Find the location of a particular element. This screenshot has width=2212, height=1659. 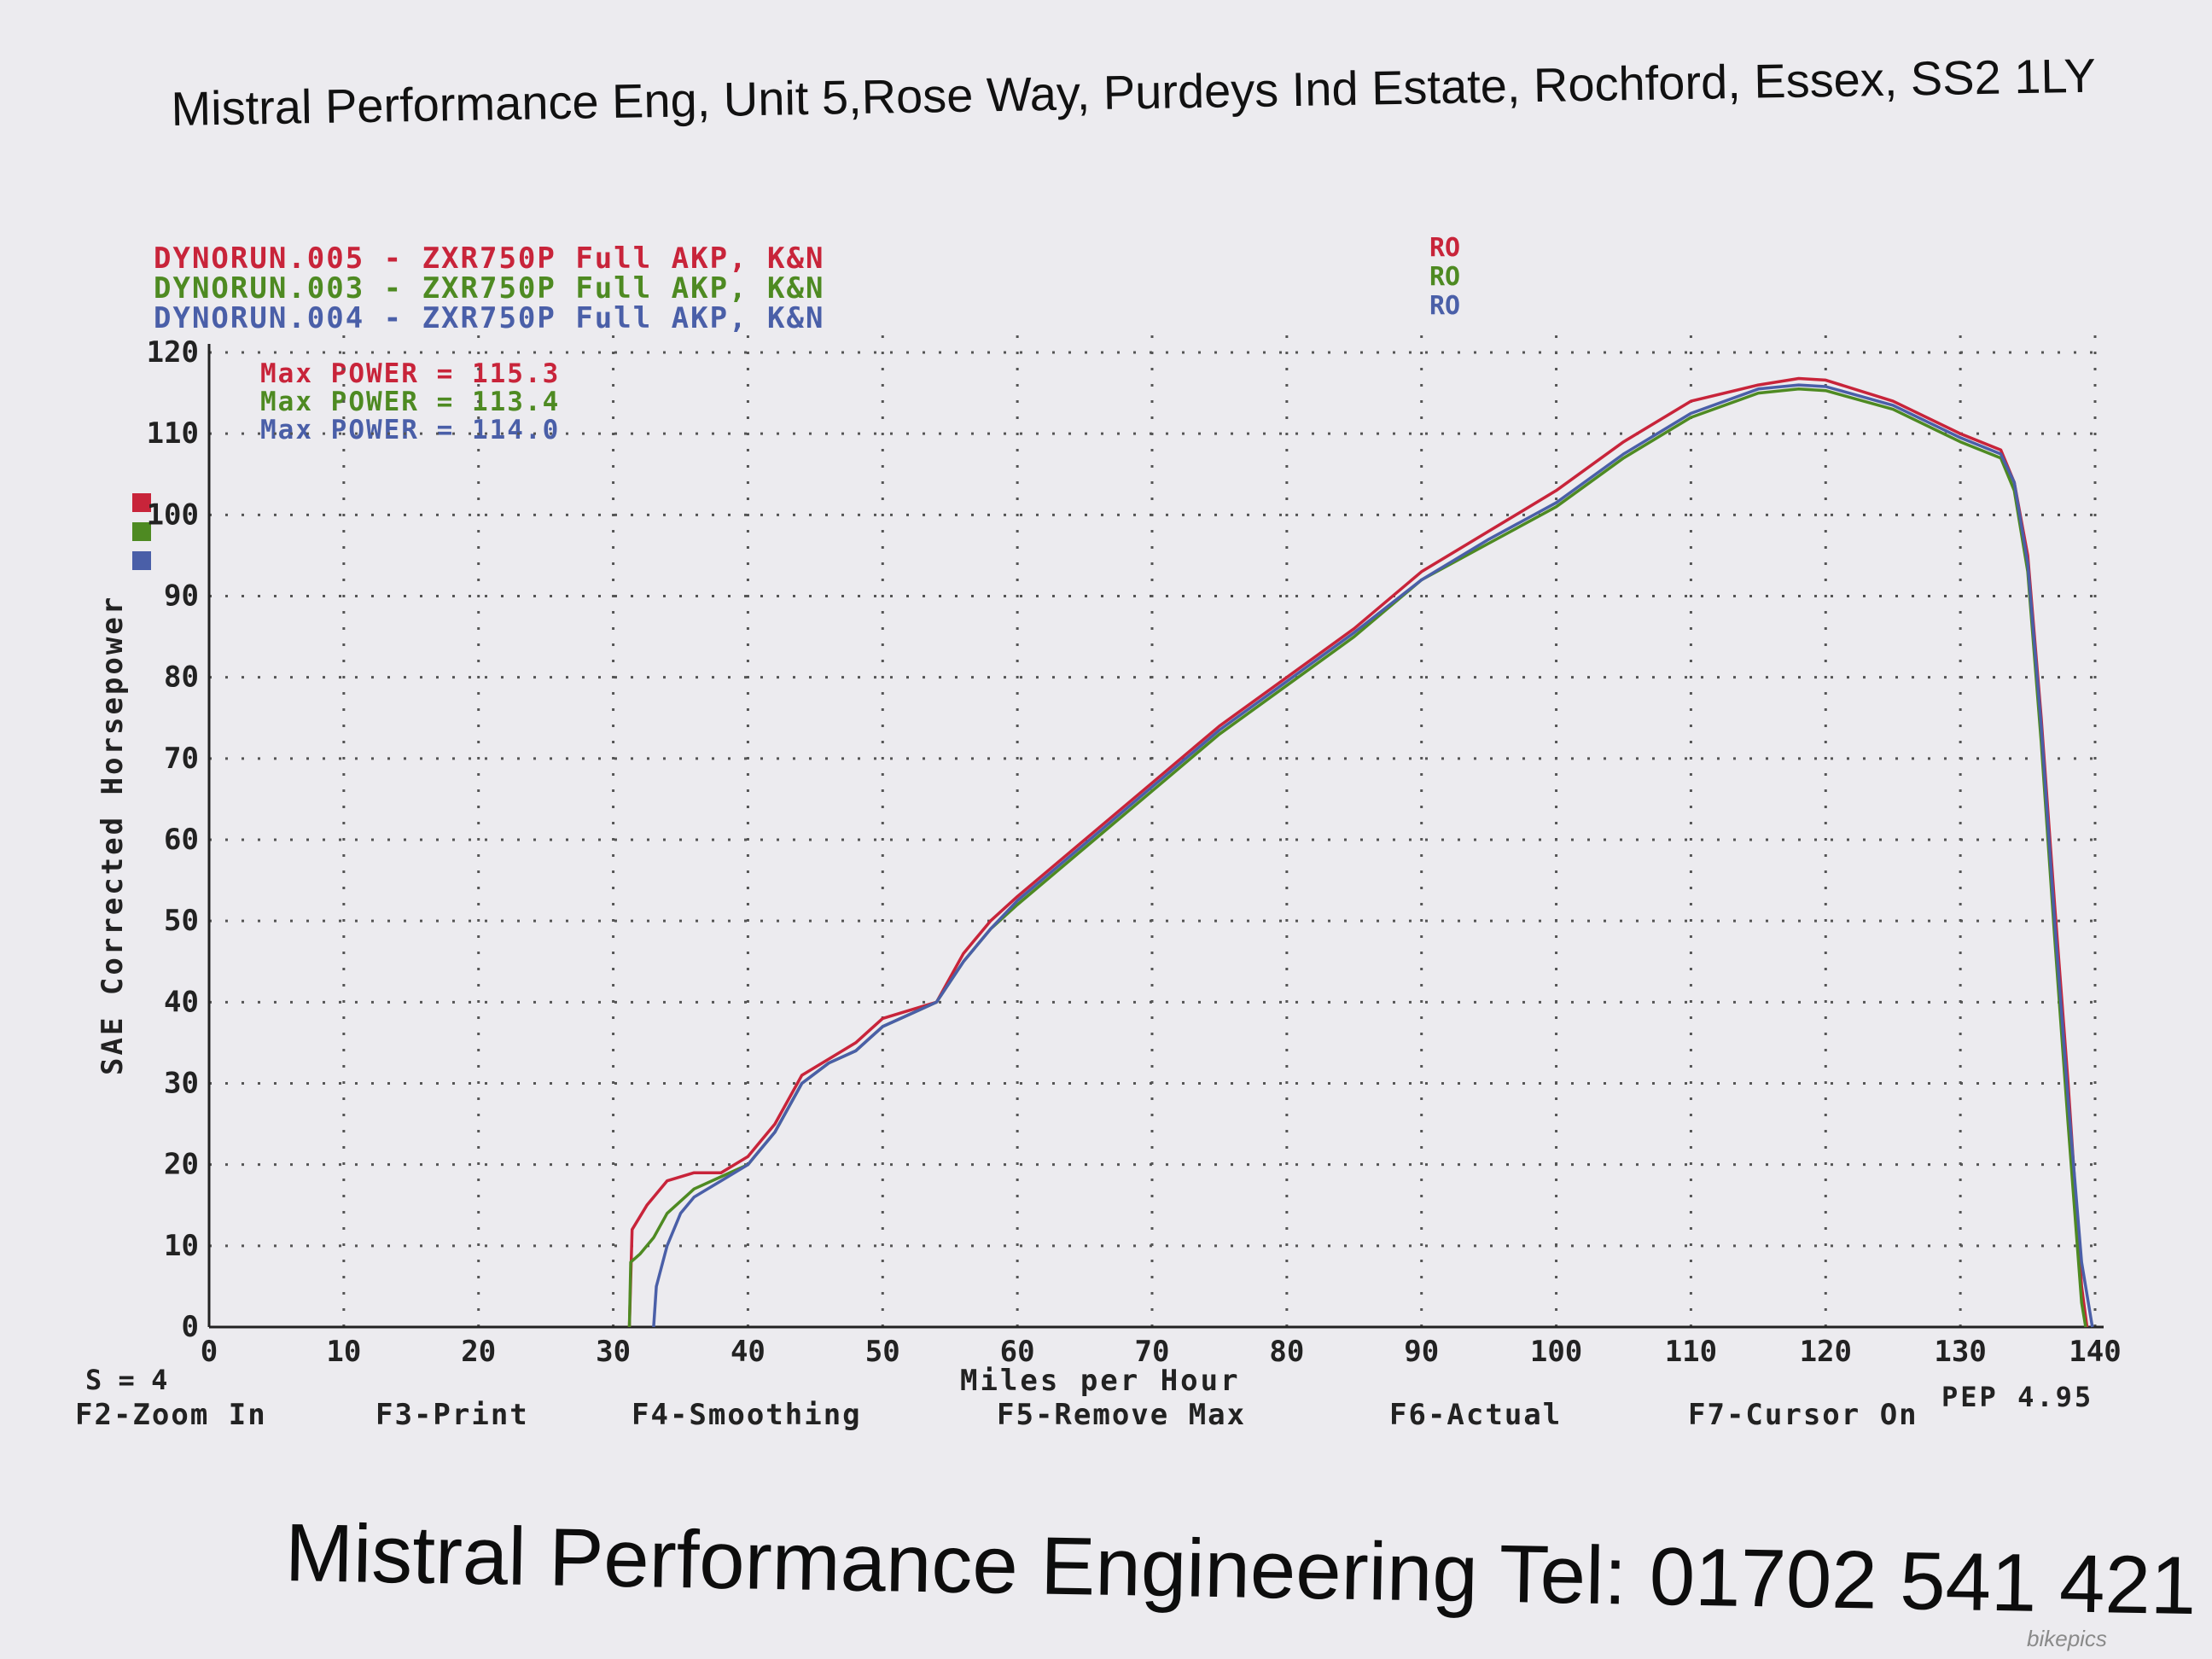

x-tick-label-60: 60 is located at coordinates (1017, 1352).